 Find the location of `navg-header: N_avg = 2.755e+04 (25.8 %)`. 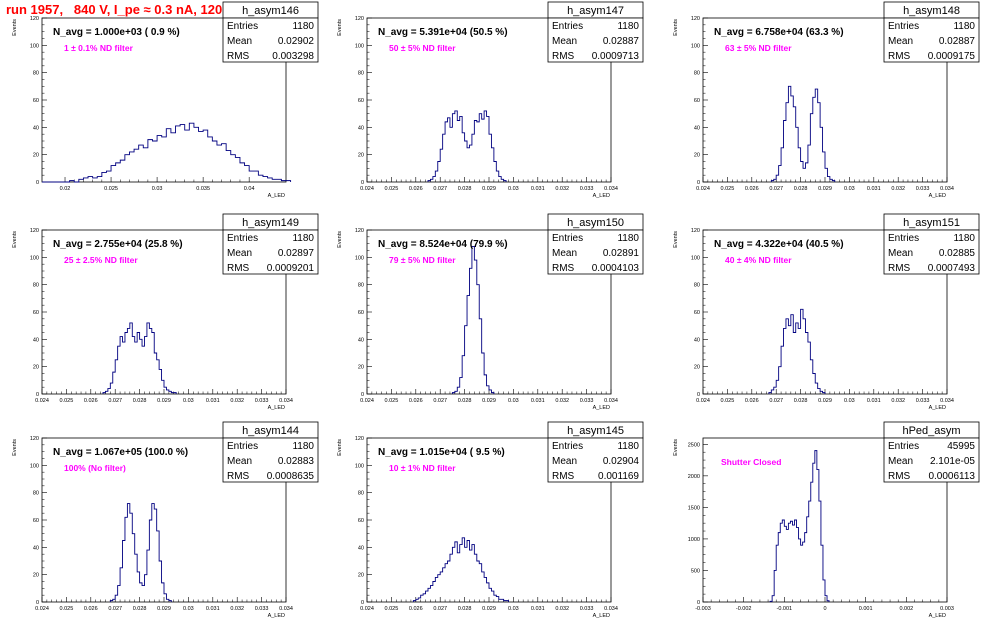

navg-header: N_avg = 2.755e+04 (25.8 %) is located at coordinates (118, 244).